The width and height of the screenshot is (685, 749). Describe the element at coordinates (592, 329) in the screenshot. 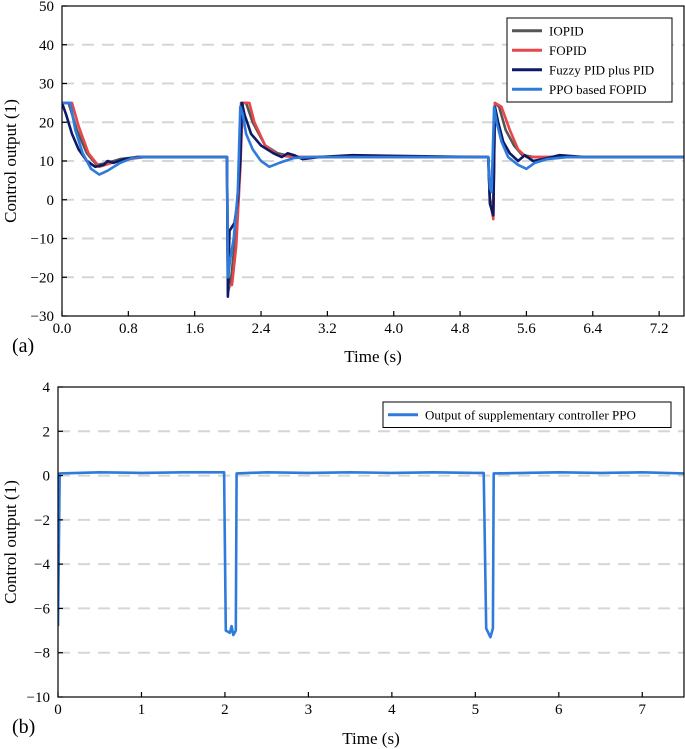

I see `x-tick-label: 6.4` at that location.